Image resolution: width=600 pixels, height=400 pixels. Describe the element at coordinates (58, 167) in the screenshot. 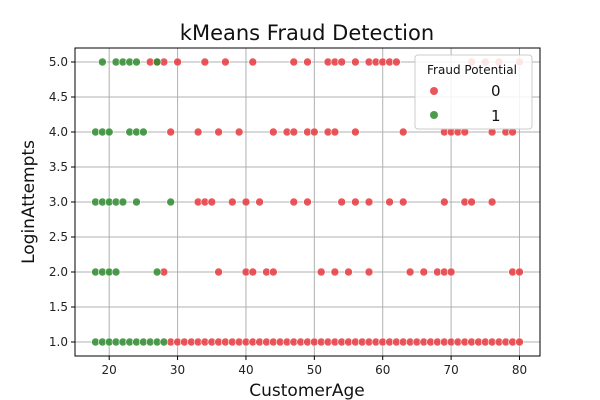

I see `y-tick-label: 3.5` at that location.